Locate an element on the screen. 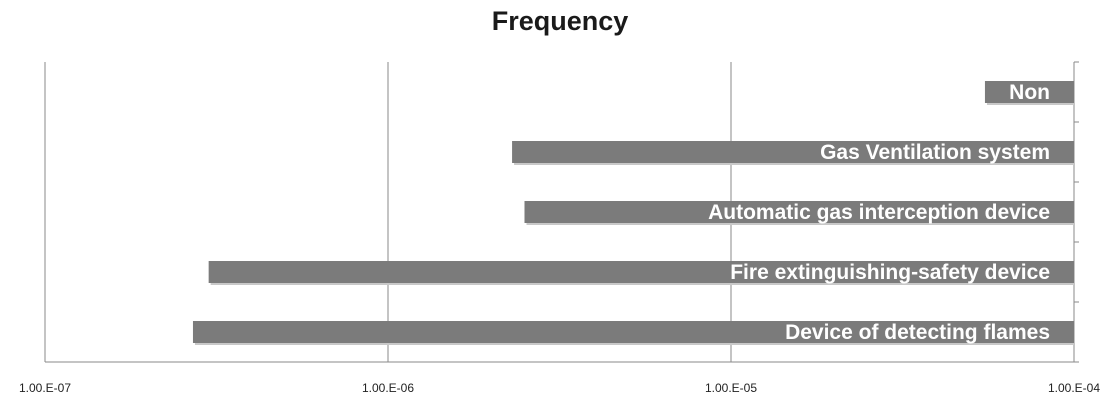 This screenshot has height=400, width=1118. bar-label: Gas Ventilation system is located at coordinates (935, 152).